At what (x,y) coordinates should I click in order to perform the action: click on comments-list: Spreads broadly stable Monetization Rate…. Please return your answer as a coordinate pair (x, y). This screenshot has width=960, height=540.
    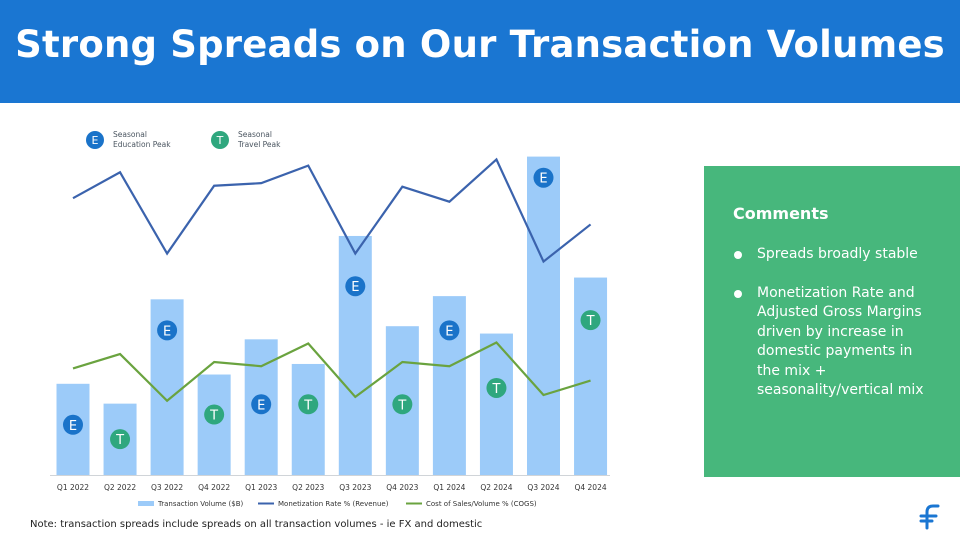
    Looking at the image, I should click on (834, 323).